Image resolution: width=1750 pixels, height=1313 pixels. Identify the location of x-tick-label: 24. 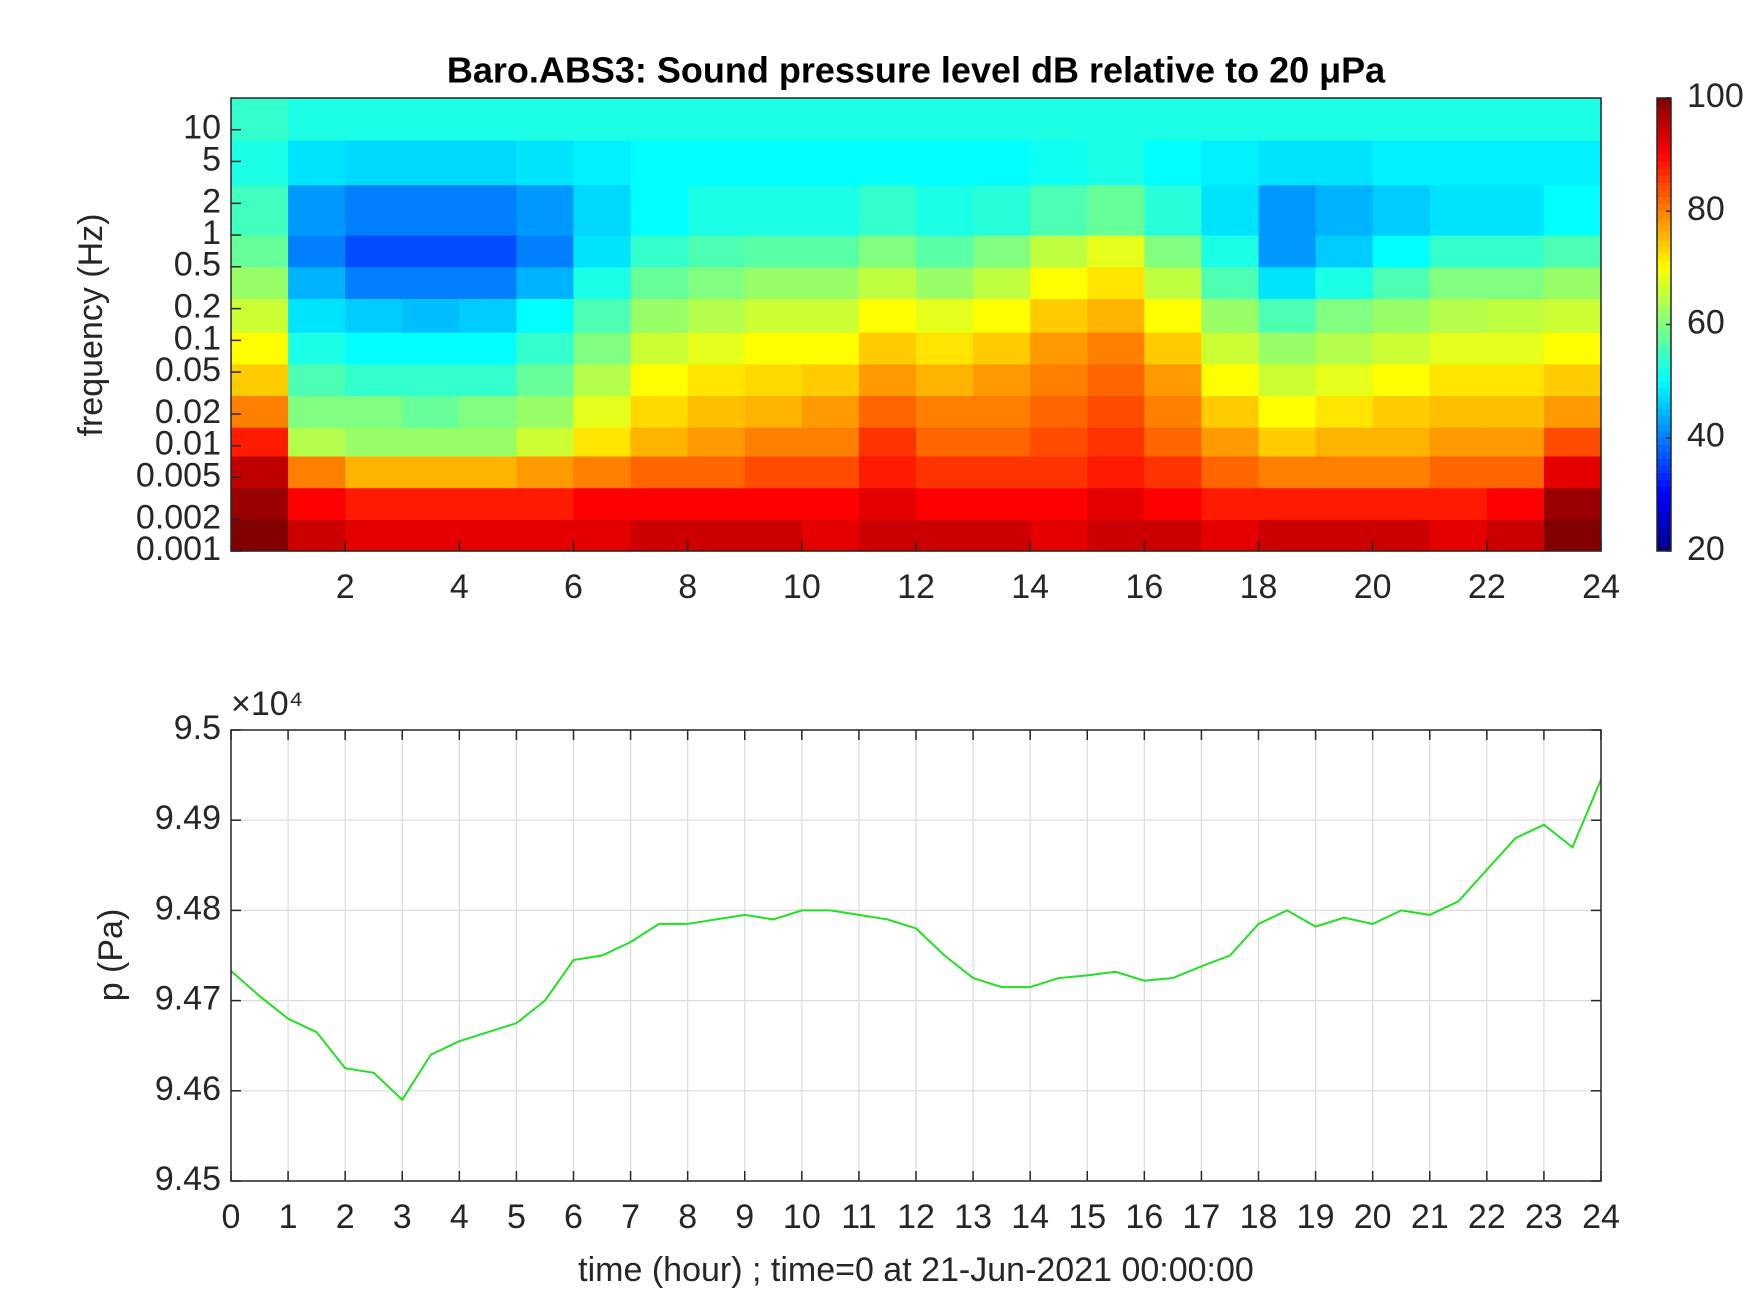
(1601, 587).